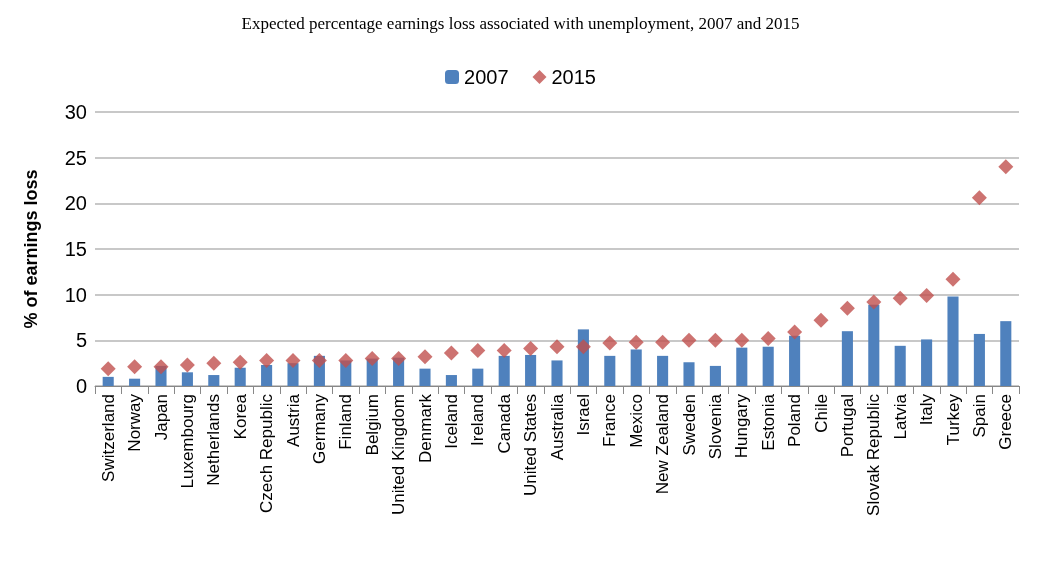  I want to click on legend-label: 2007, so click(486, 77).